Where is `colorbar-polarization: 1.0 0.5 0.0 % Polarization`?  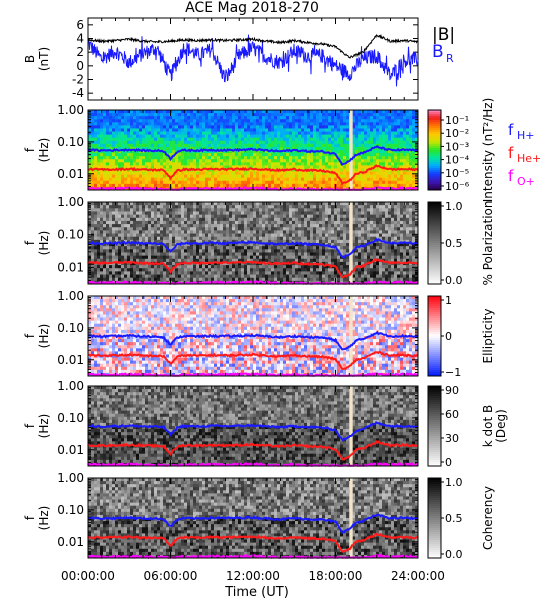
colorbar-polarization: 1.0 0.5 0.0 % Polarization is located at coordinates (461, 243).